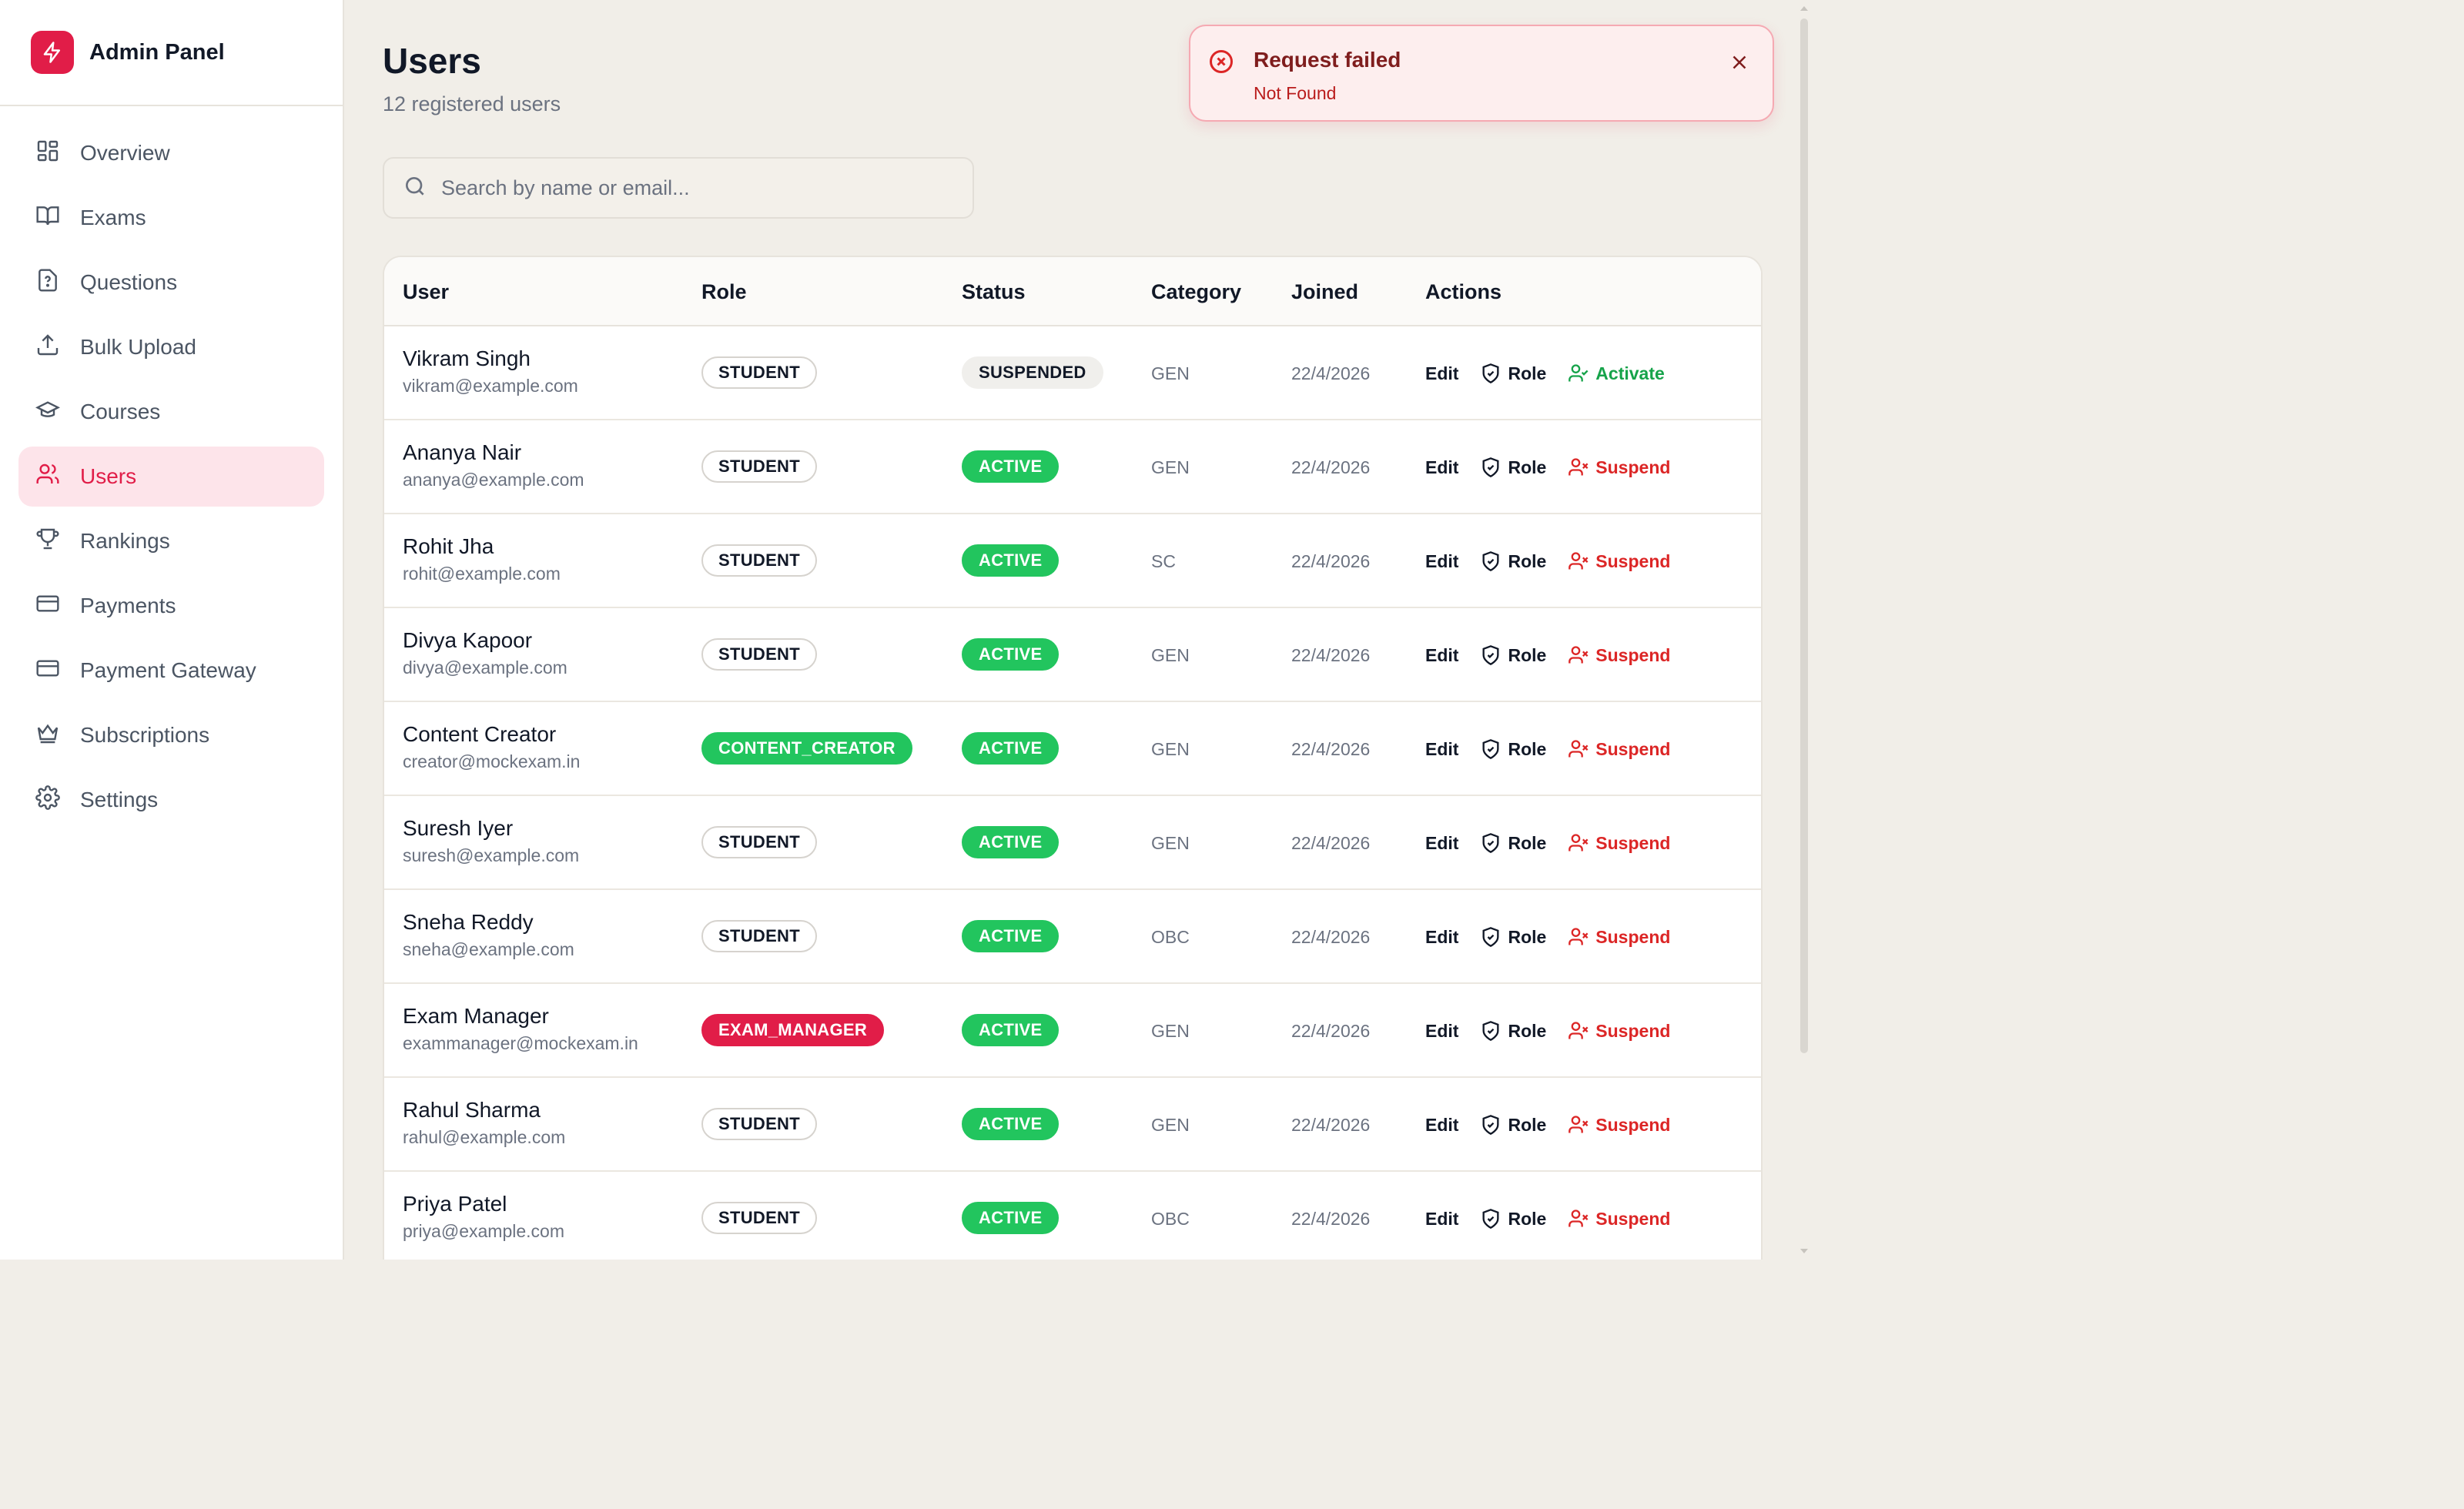 The image size is (2464, 1509). What do you see at coordinates (171, 671) in the screenshot?
I see `sidebar-item-payment-gateway: Payment Gateway` at bounding box center [171, 671].